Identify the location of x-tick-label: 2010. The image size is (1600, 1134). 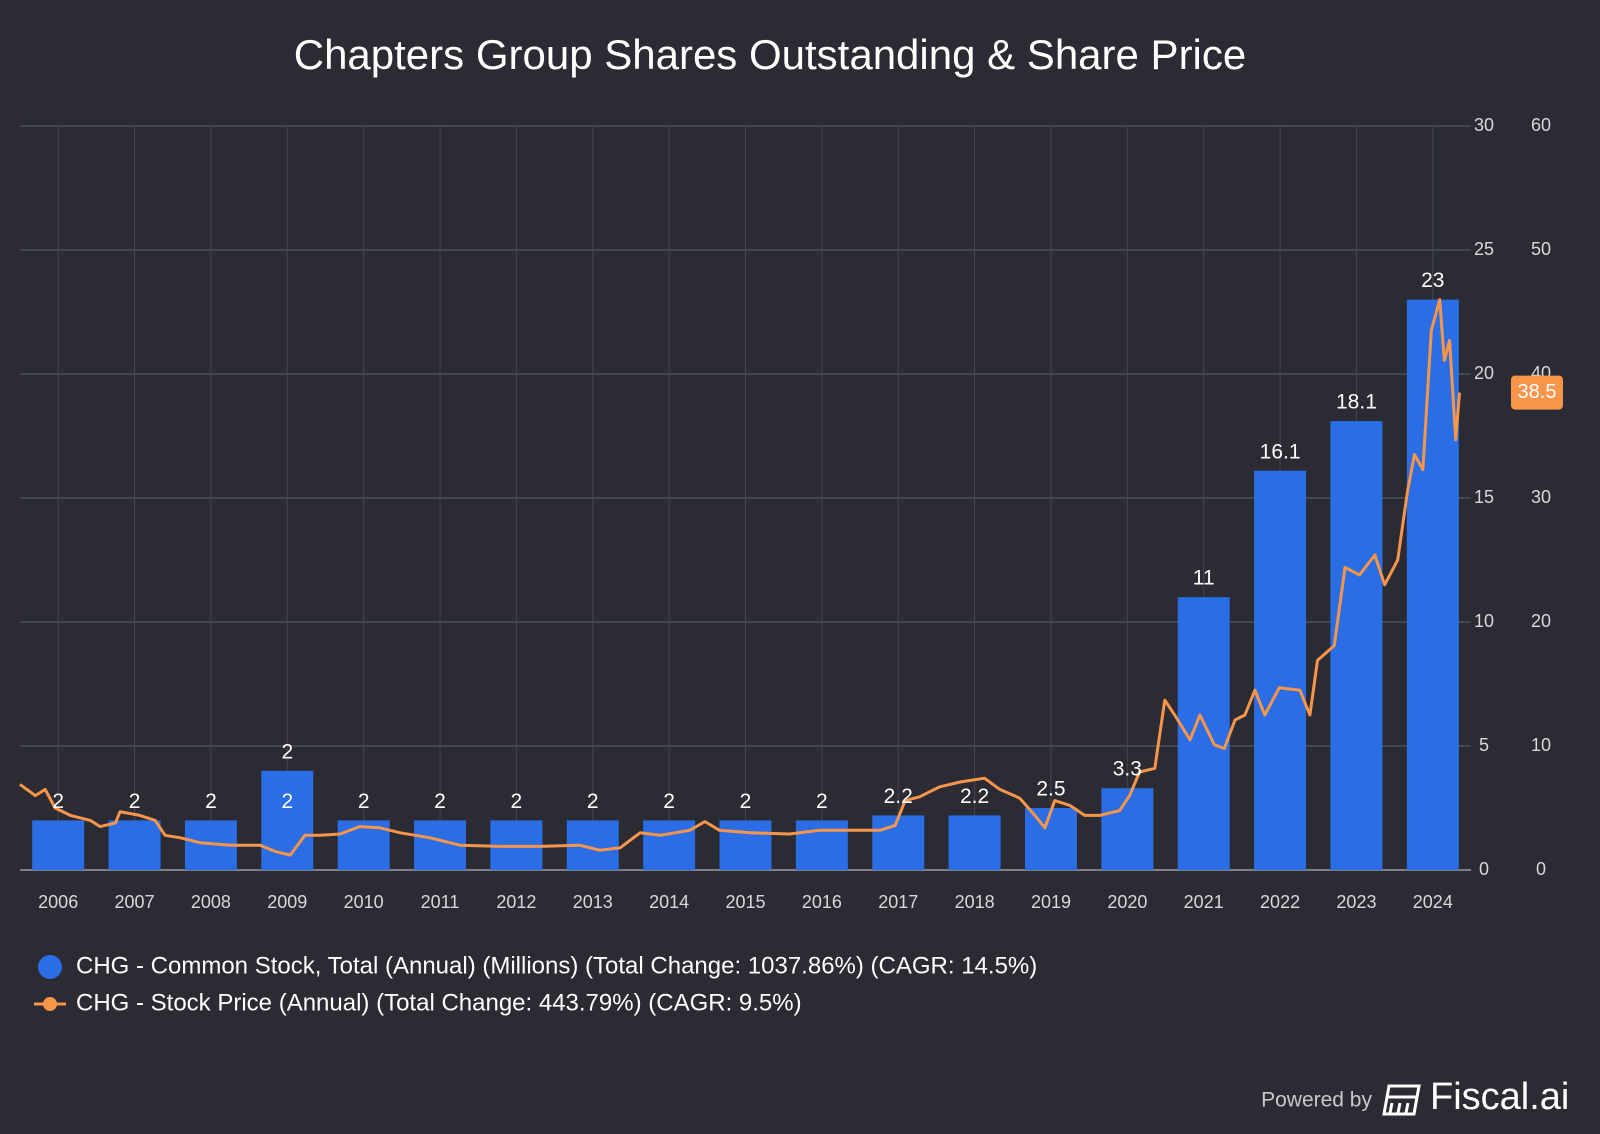
(364, 902).